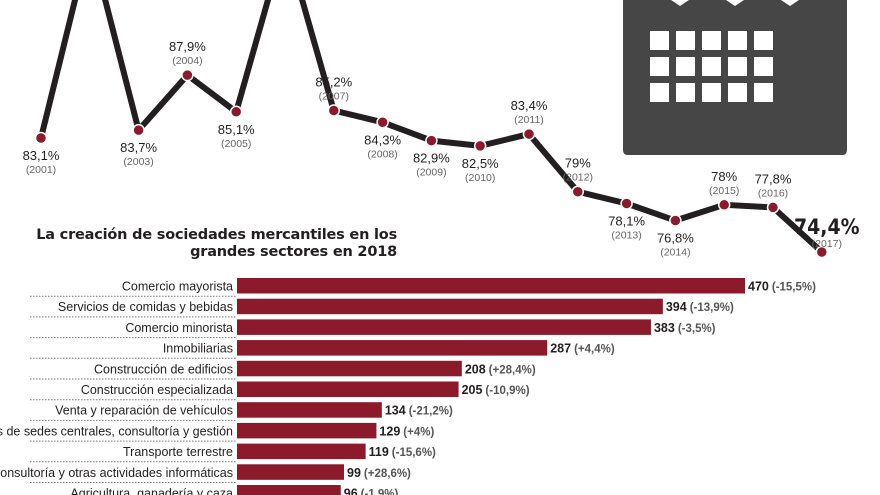 The width and height of the screenshot is (880, 495). I want to click on value-label: 79%, so click(578, 163).